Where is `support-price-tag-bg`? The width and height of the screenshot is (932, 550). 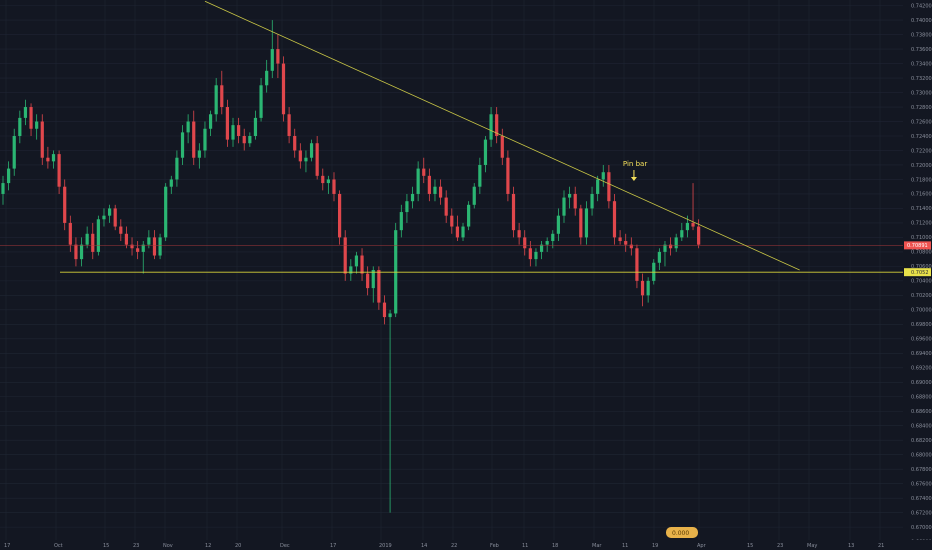
support-price-tag-bg is located at coordinates (917, 272).